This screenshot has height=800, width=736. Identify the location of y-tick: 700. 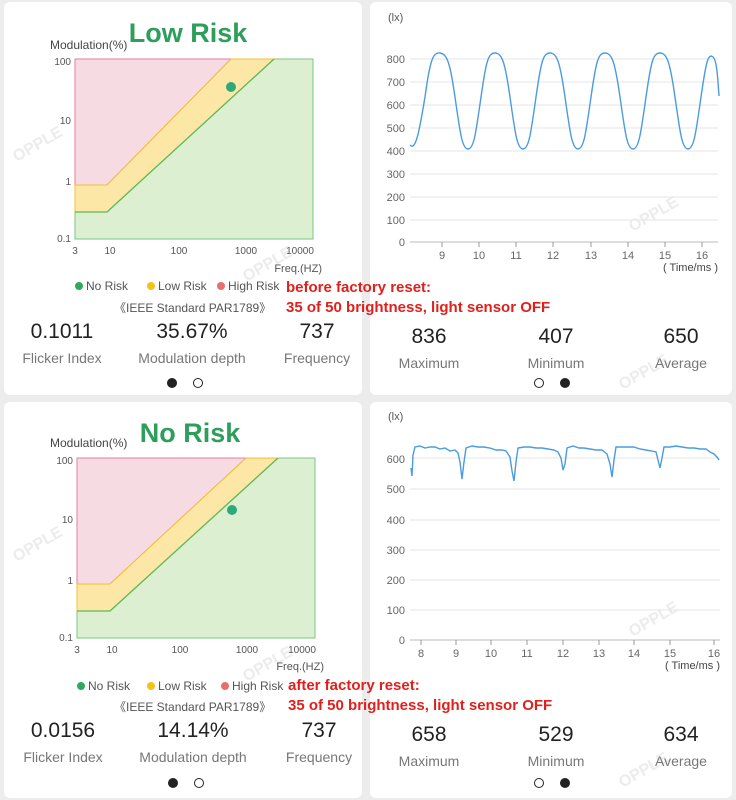
(396, 83).